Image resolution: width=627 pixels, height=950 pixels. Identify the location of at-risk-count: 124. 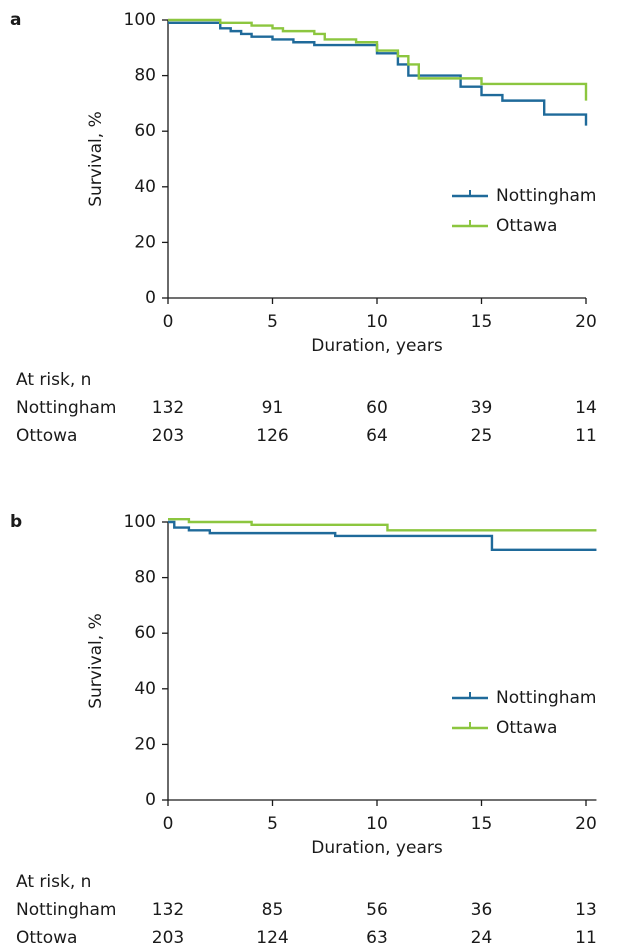
(272, 937).